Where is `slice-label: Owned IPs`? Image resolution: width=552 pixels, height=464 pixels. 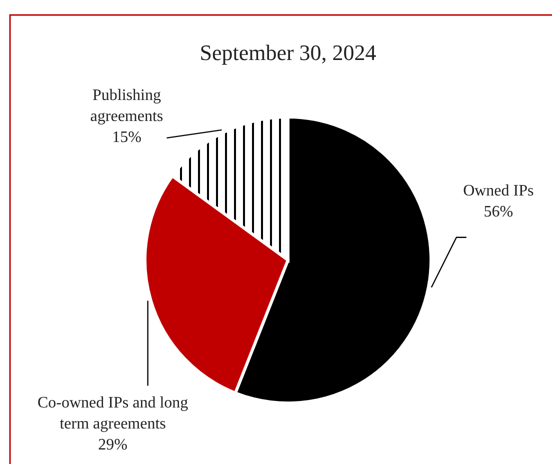 slice-label: Owned IPs is located at coordinates (498, 191).